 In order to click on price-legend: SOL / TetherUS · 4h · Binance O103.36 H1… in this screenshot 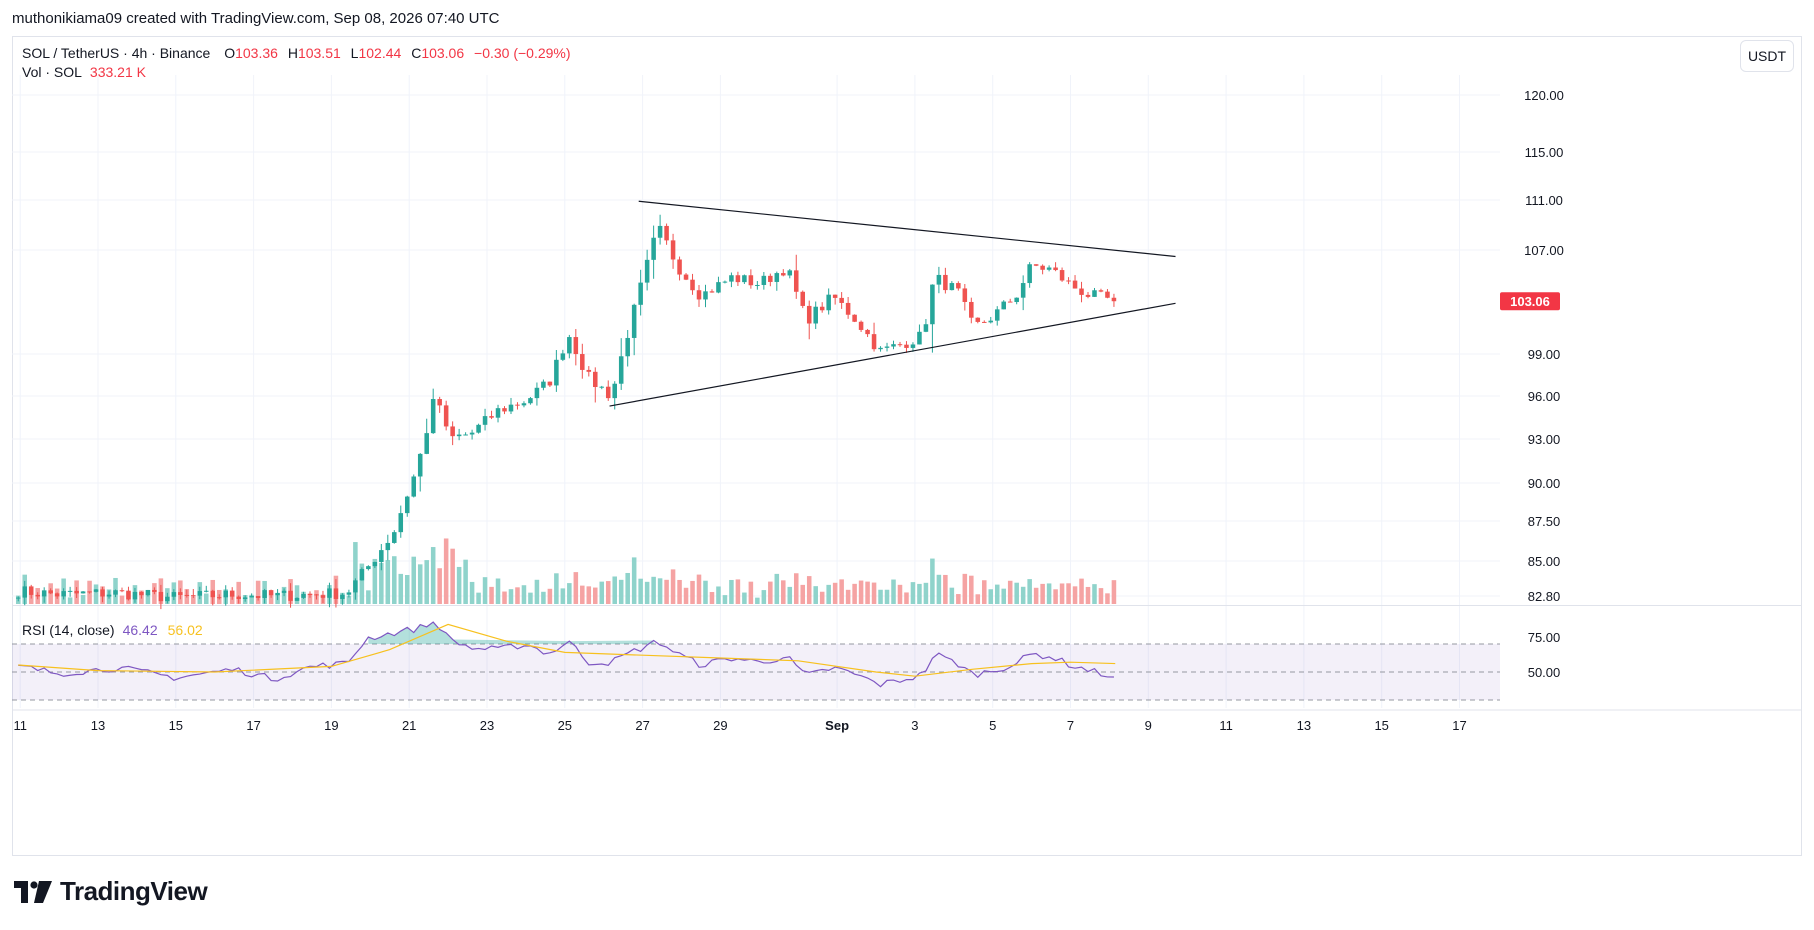, I will do `click(296, 53)`.